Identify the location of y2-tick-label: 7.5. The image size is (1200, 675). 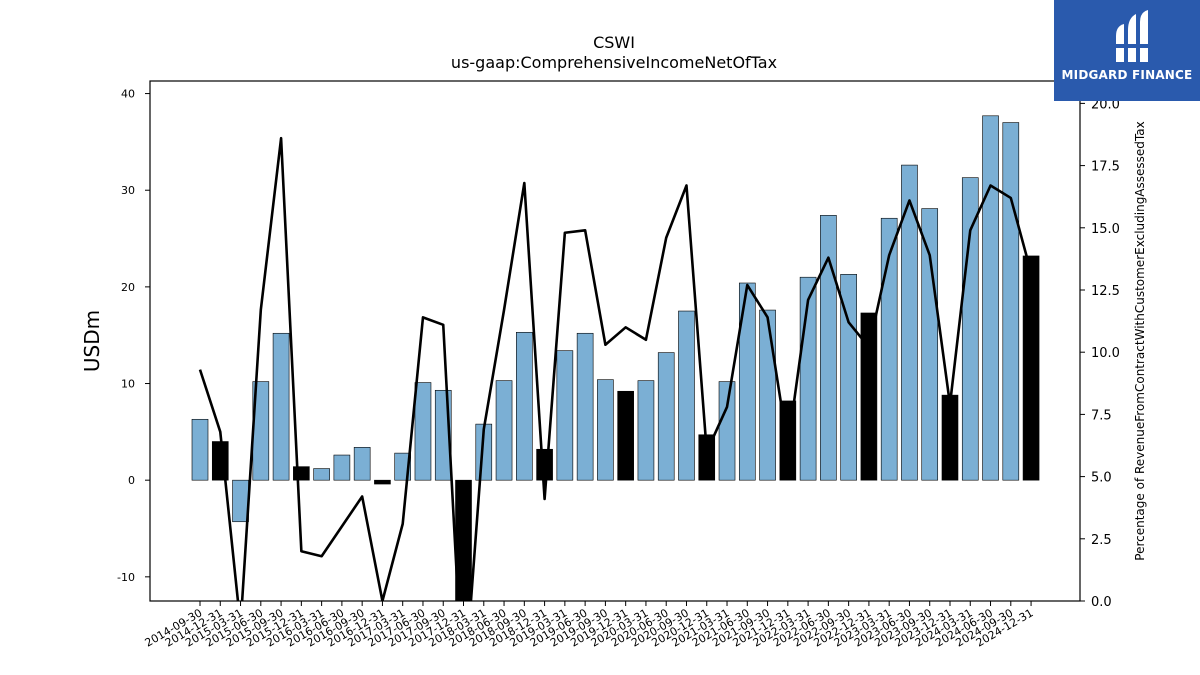
(1101, 415).